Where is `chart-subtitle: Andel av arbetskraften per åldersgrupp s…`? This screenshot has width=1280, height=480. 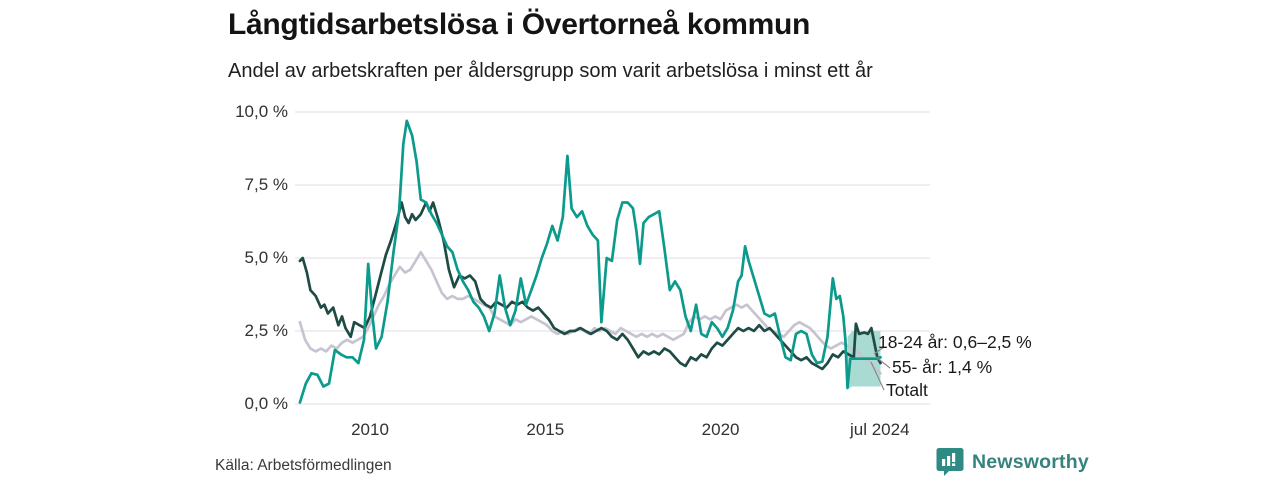 chart-subtitle: Andel av arbetskraften per åldersgrupp s… is located at coordinates (550, 71).